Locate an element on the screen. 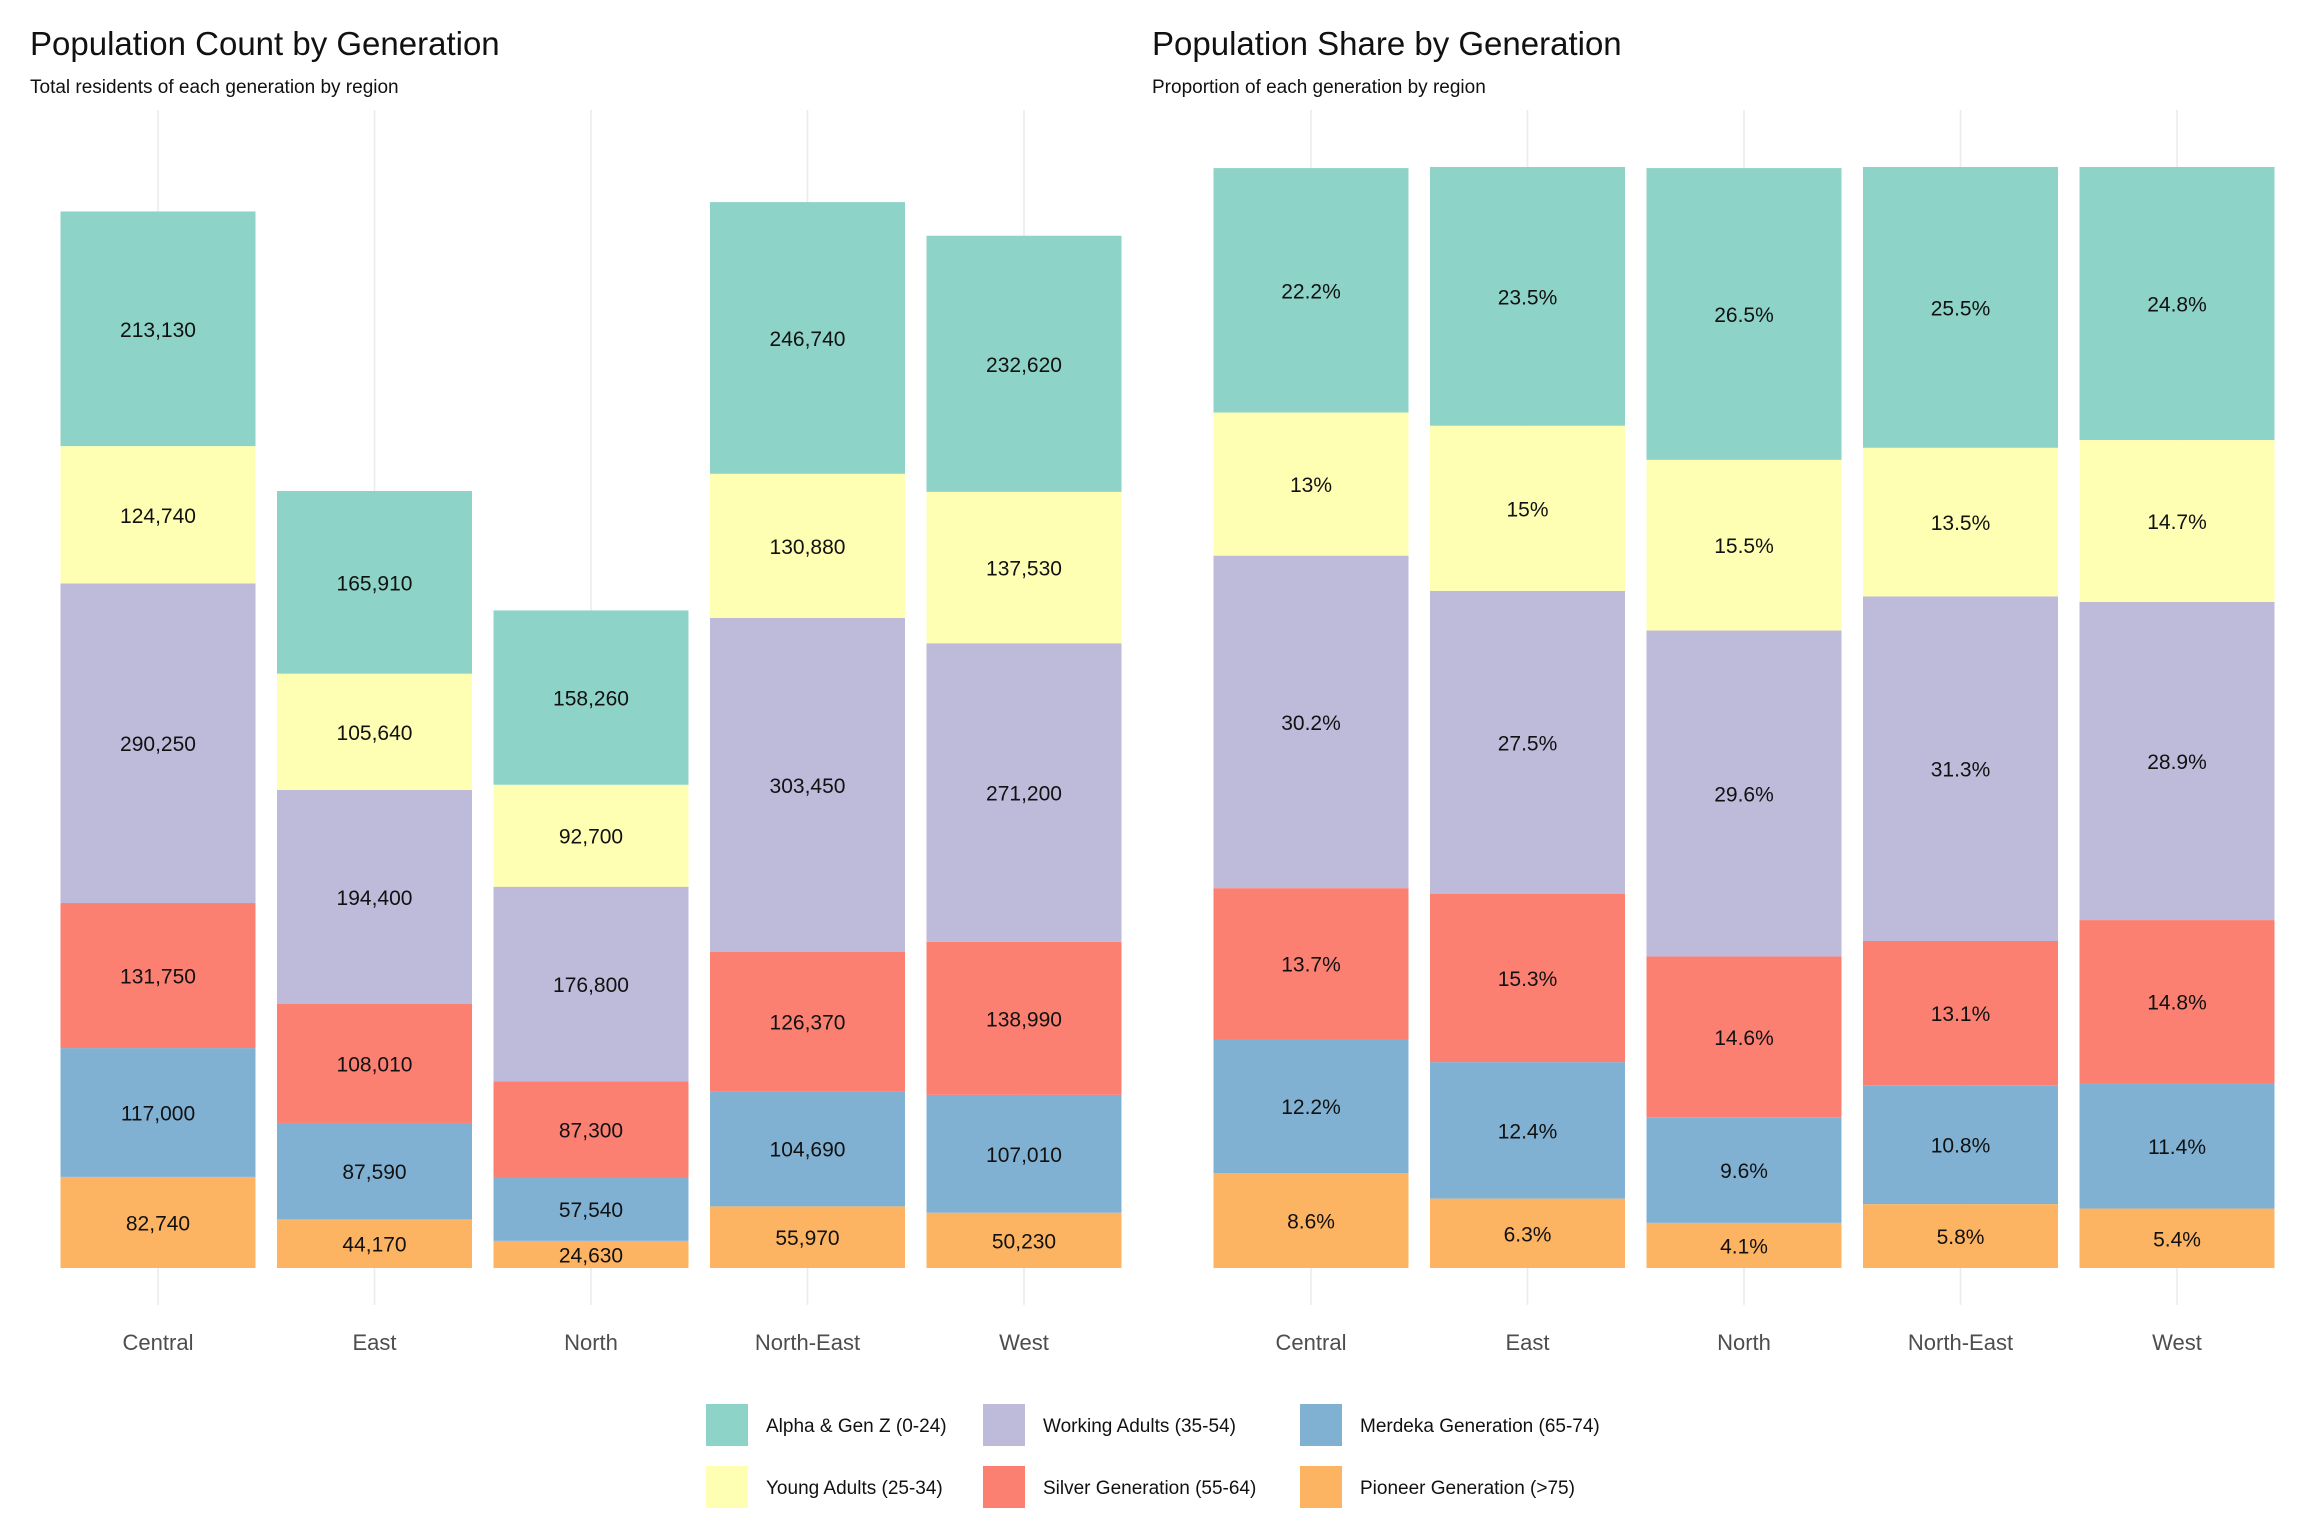  data-label: 31.3% is located at coordinates (1961, 770).